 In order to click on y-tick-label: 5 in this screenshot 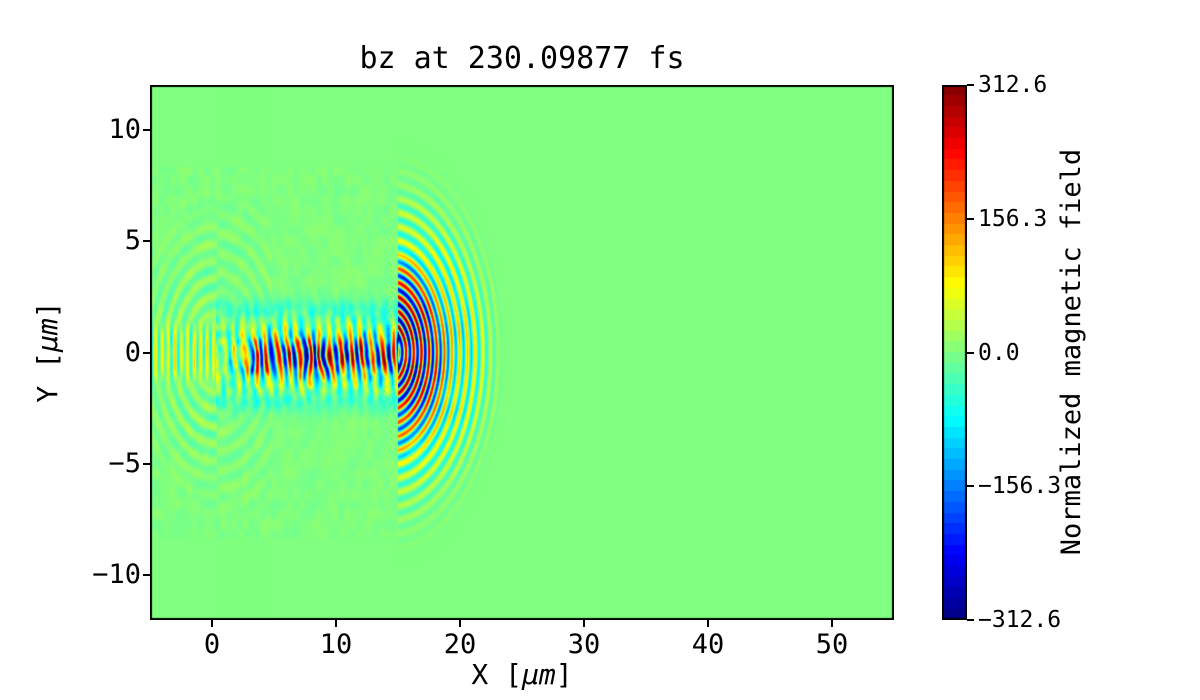, I will do `click(132, 241)`.